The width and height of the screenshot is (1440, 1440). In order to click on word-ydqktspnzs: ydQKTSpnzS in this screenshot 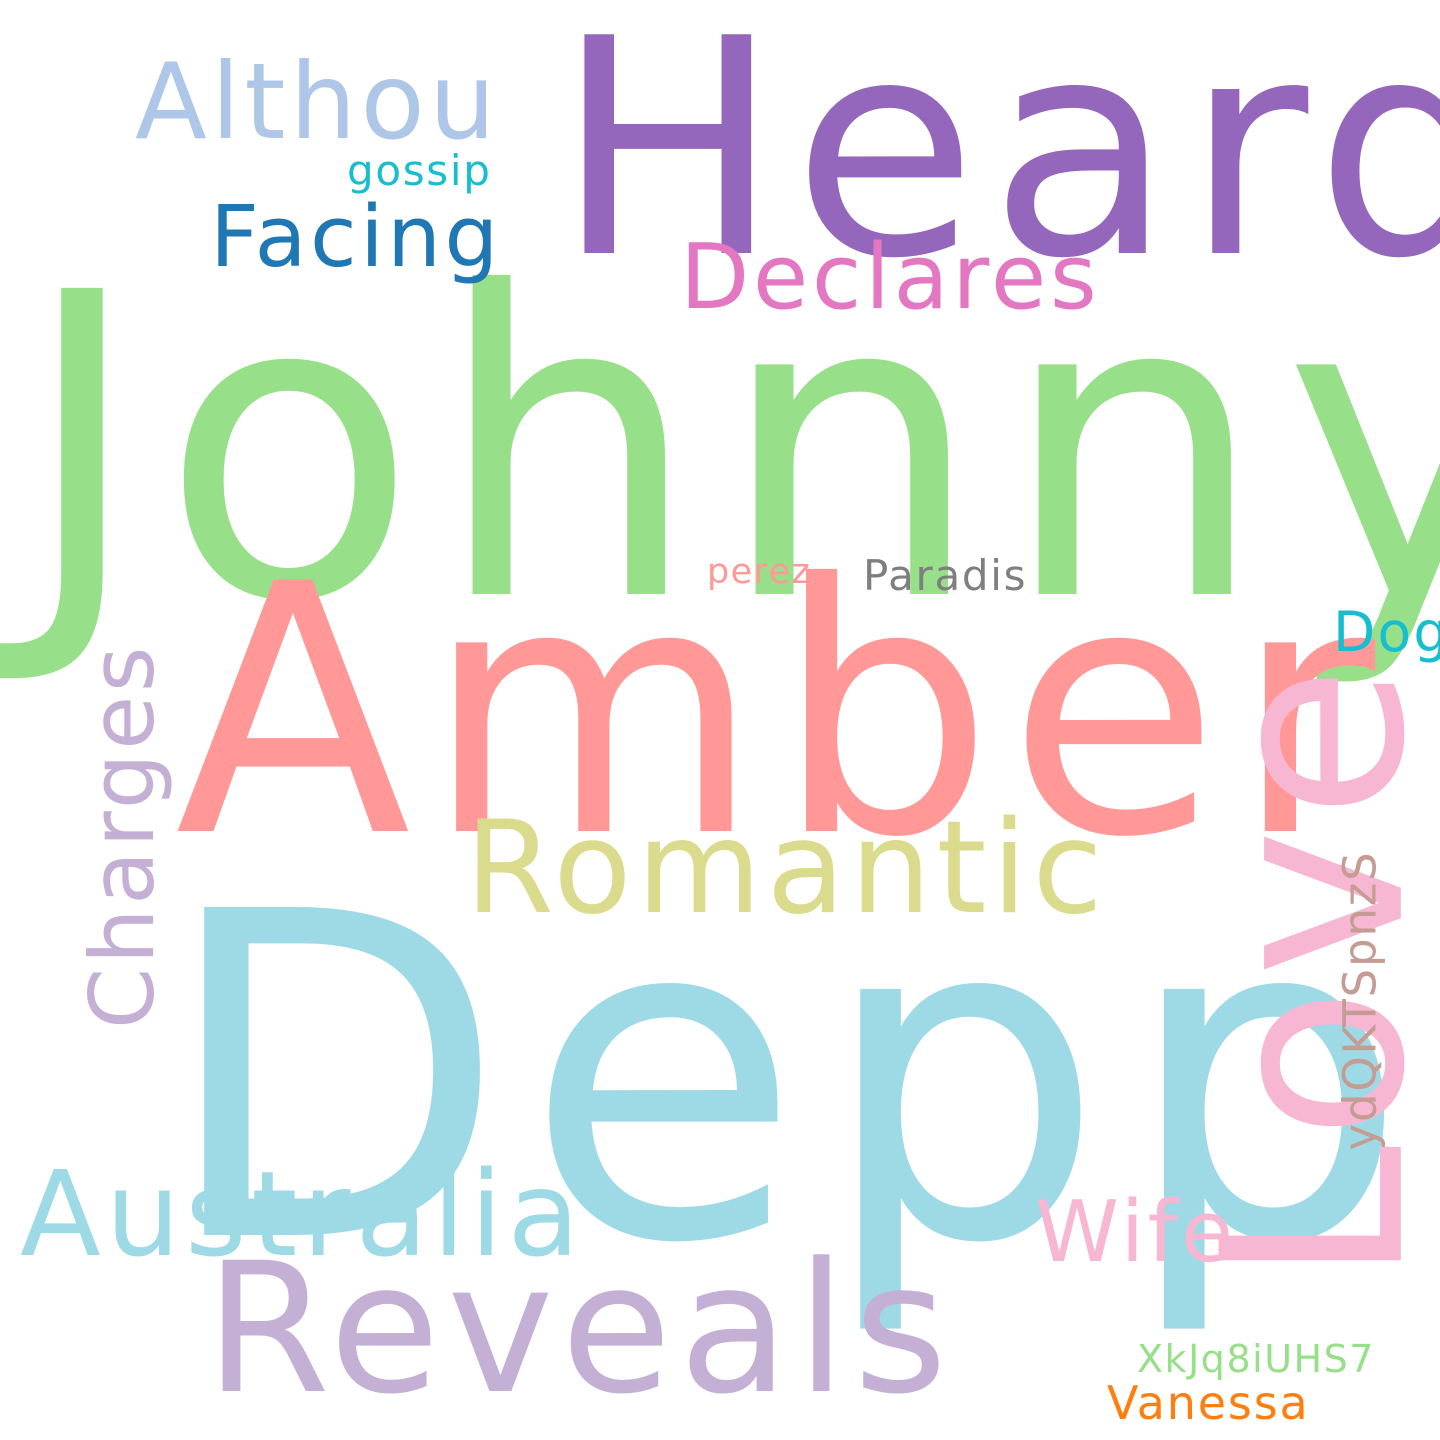, I will do `click(1360, 1000)`.